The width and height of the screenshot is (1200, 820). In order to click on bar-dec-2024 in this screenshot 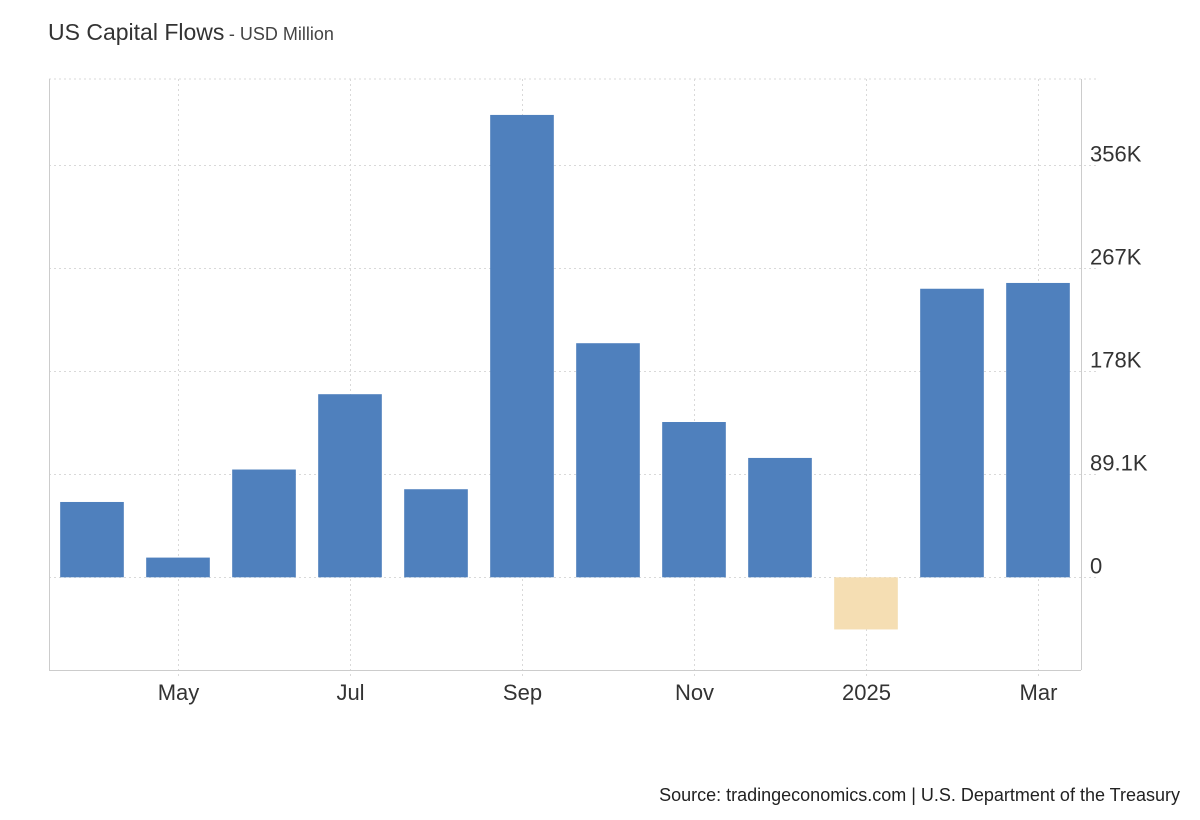, I will do `click(780, 517)`.